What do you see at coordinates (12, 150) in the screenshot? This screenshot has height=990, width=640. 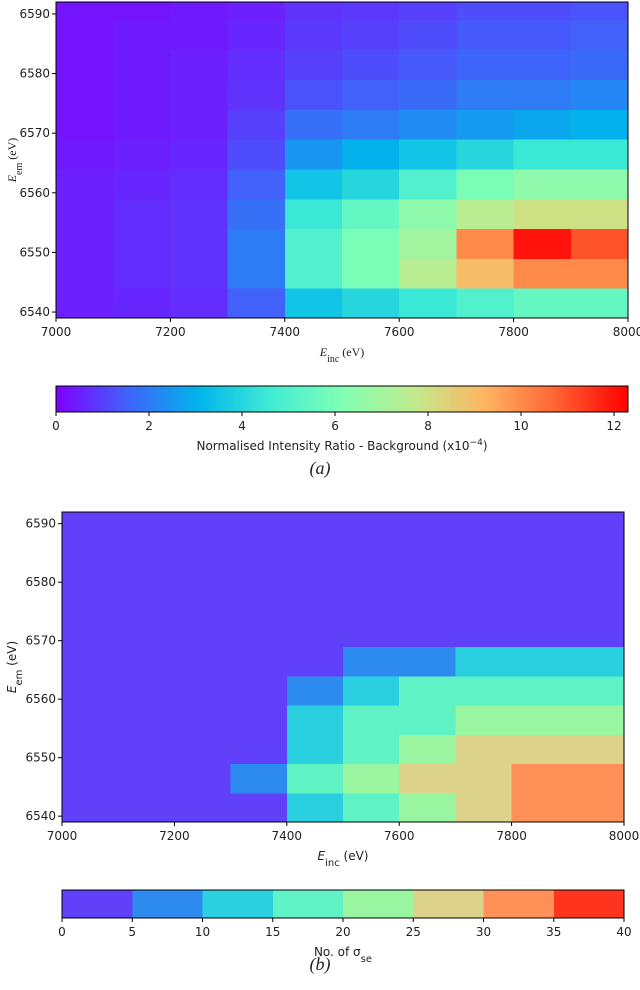 I see `y-axis-label-part: (eV)` at bounding box center [12, 150].